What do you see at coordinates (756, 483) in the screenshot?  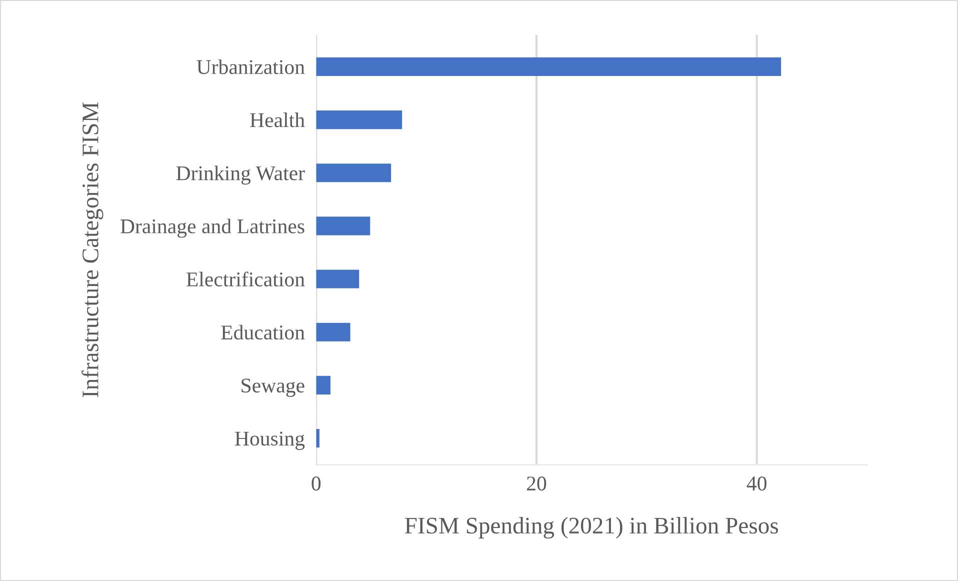 I see `x-tick-label: 40` at bounding box center [756, 483].